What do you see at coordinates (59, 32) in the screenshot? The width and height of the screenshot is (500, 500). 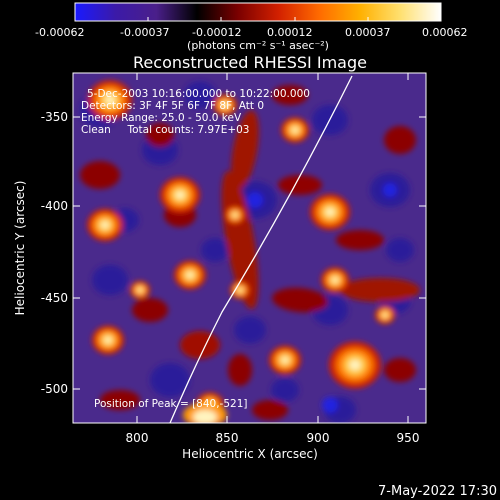 I see `colorbar-tick-label: -0.00062` at bounding box center [59, 32].